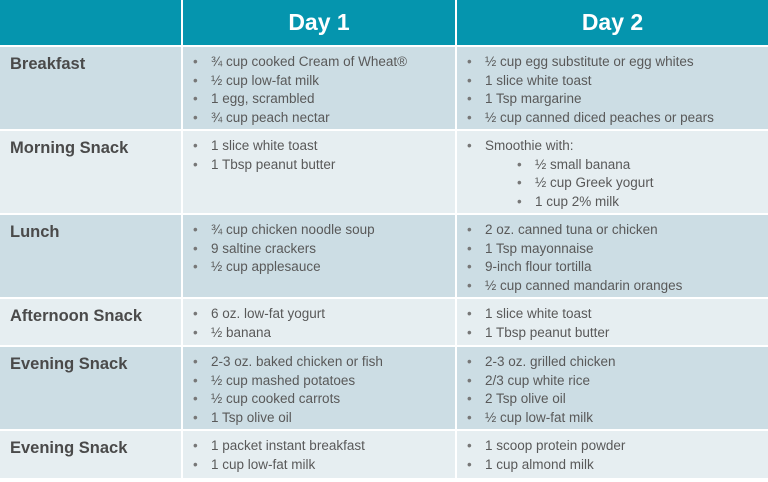 This screenshot has width=768, height=482. I want to click on list-item: 9-inch flour tortilla, so click(612, 267).